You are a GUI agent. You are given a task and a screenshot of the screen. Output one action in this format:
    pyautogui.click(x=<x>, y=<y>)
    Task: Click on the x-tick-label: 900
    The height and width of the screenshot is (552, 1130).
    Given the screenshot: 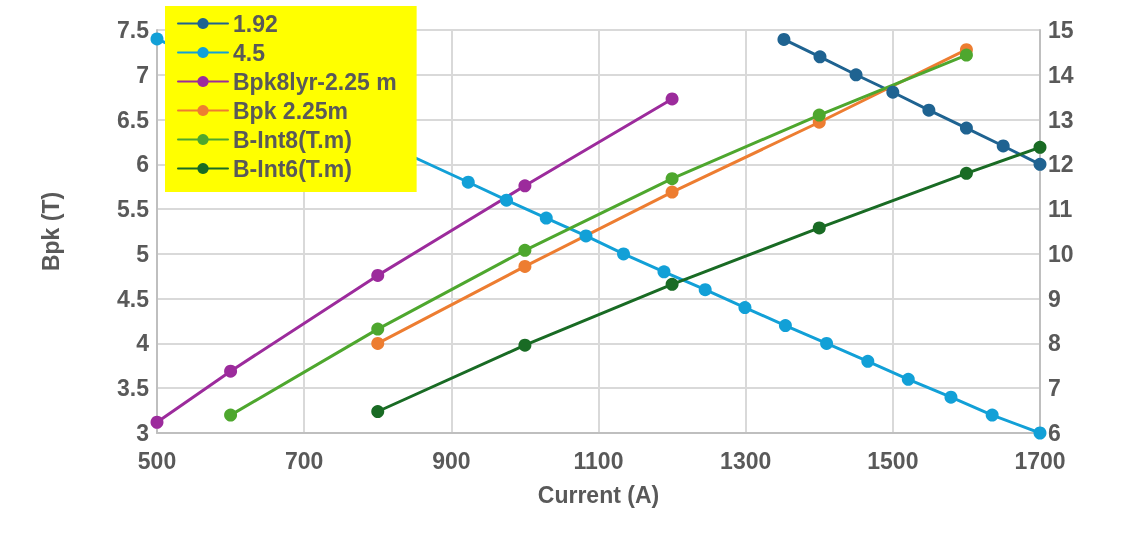 What is the action you would take?
    pyautogui.click(x=451, y=460)
    